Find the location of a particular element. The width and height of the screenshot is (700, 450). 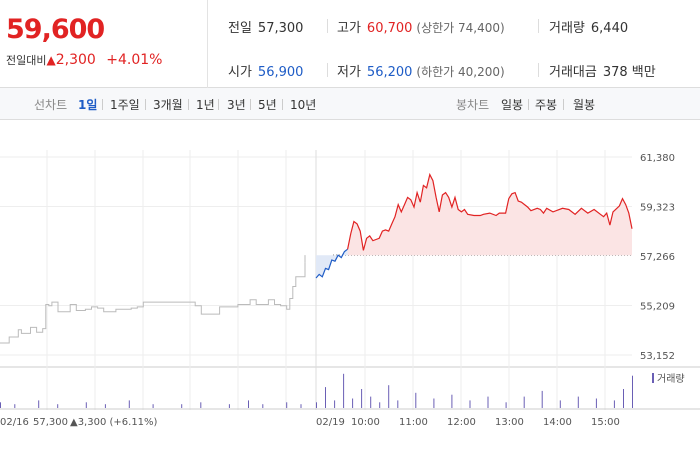

tab-10year: 10년 is located at coordinates (303, 105).